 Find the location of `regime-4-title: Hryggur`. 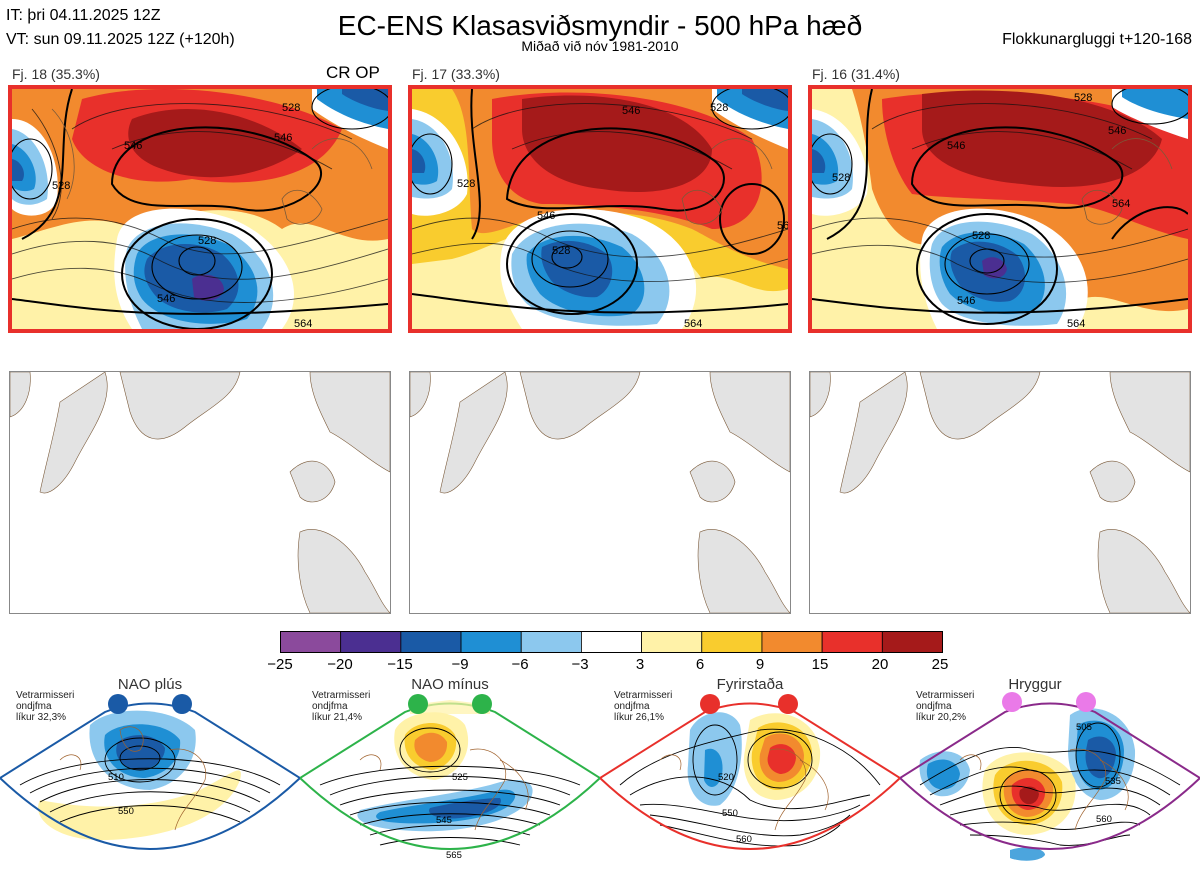

regime-4-title: Hryggur is located at coordinates (1035, 684).